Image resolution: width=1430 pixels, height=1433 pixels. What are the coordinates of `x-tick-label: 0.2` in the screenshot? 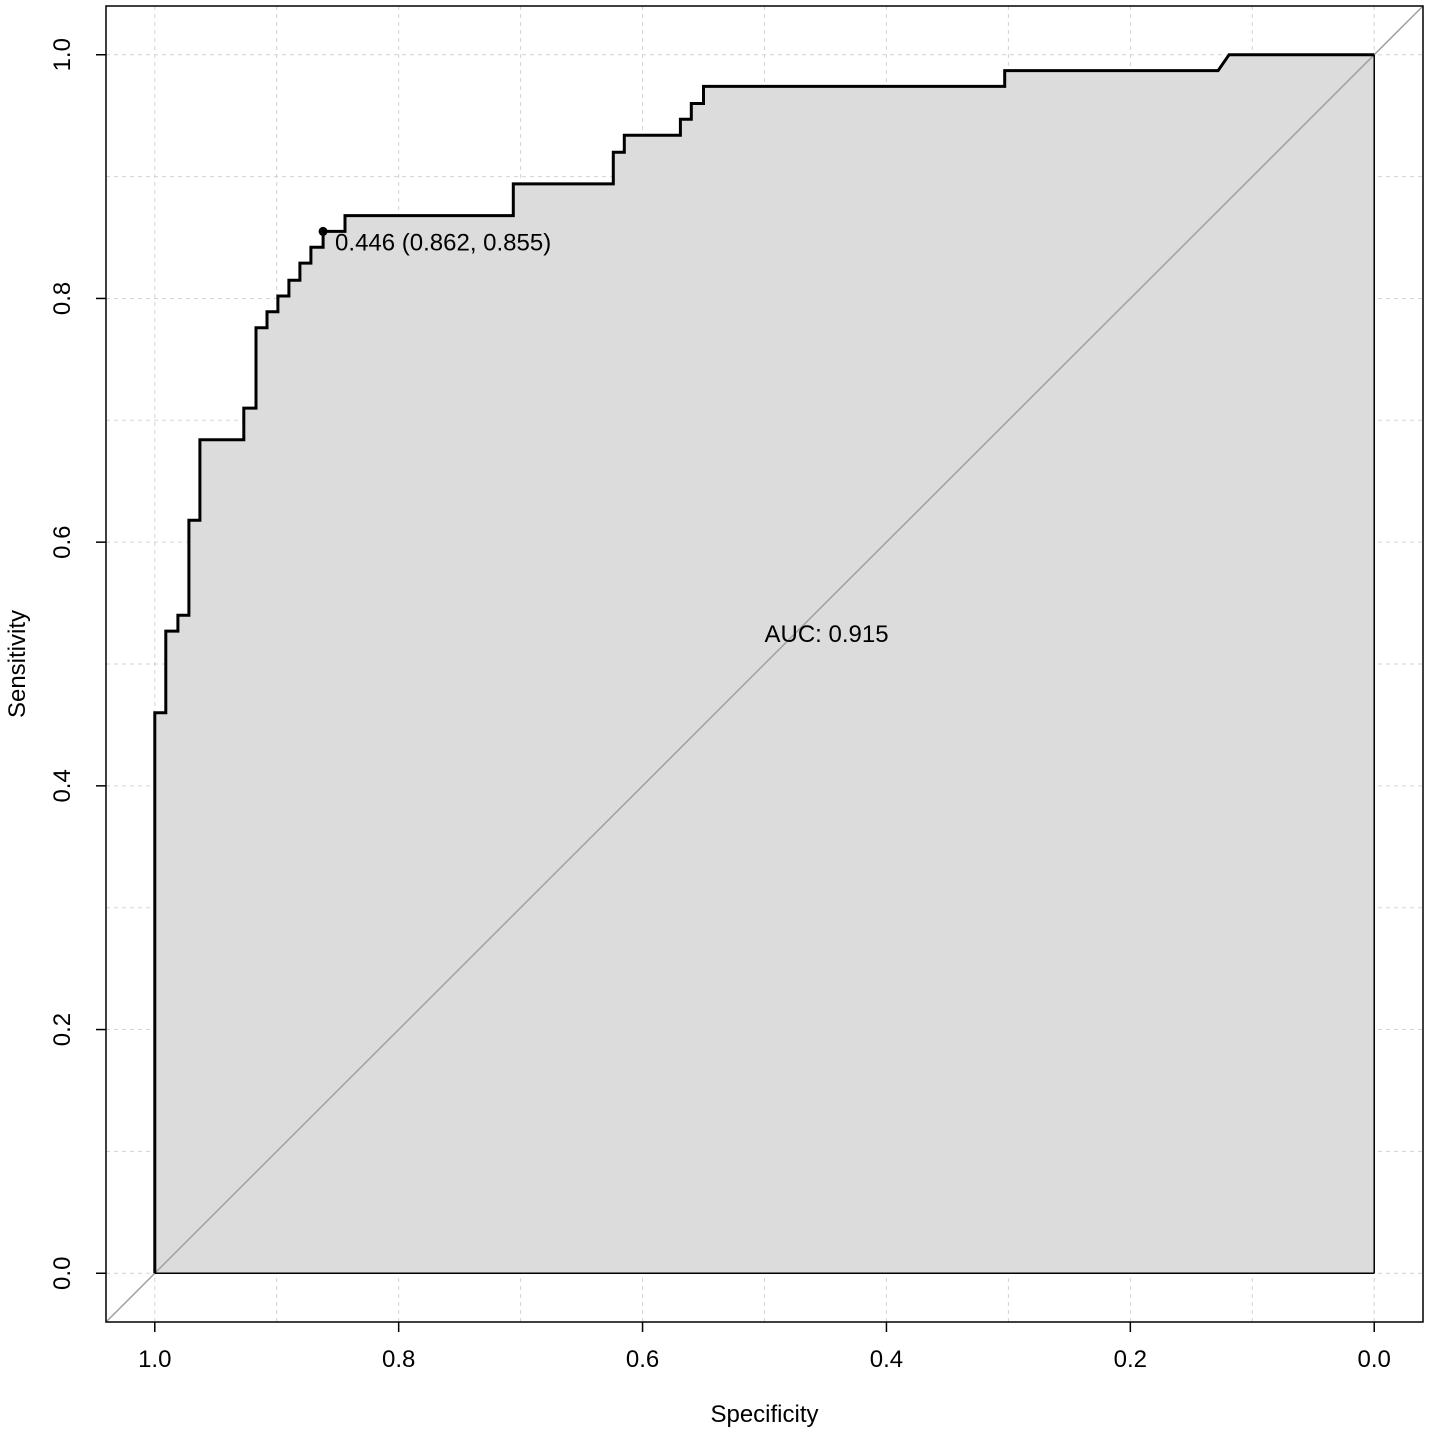 It's located at (1130, 1359).